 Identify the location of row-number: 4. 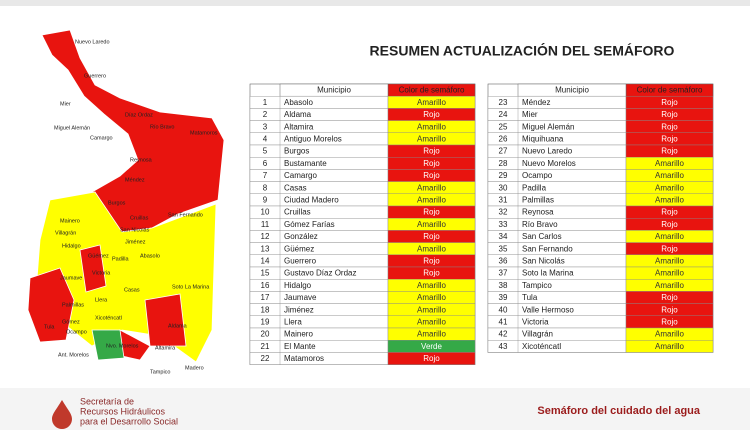
(265, 139).